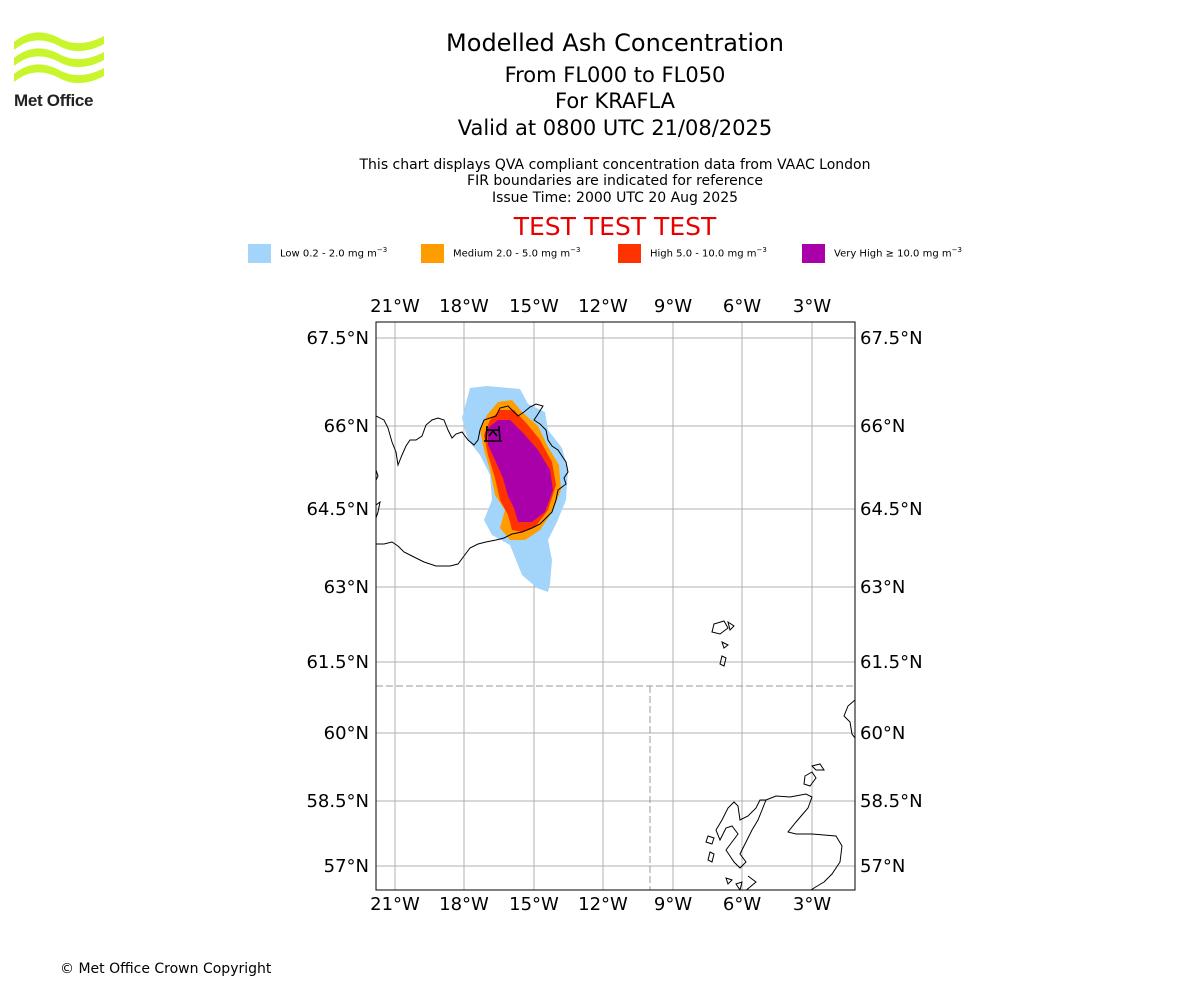  What do you see at coordinates (59, 58) in the screenshot?
I see `met-office-logo` at bounding box center [59, 58].